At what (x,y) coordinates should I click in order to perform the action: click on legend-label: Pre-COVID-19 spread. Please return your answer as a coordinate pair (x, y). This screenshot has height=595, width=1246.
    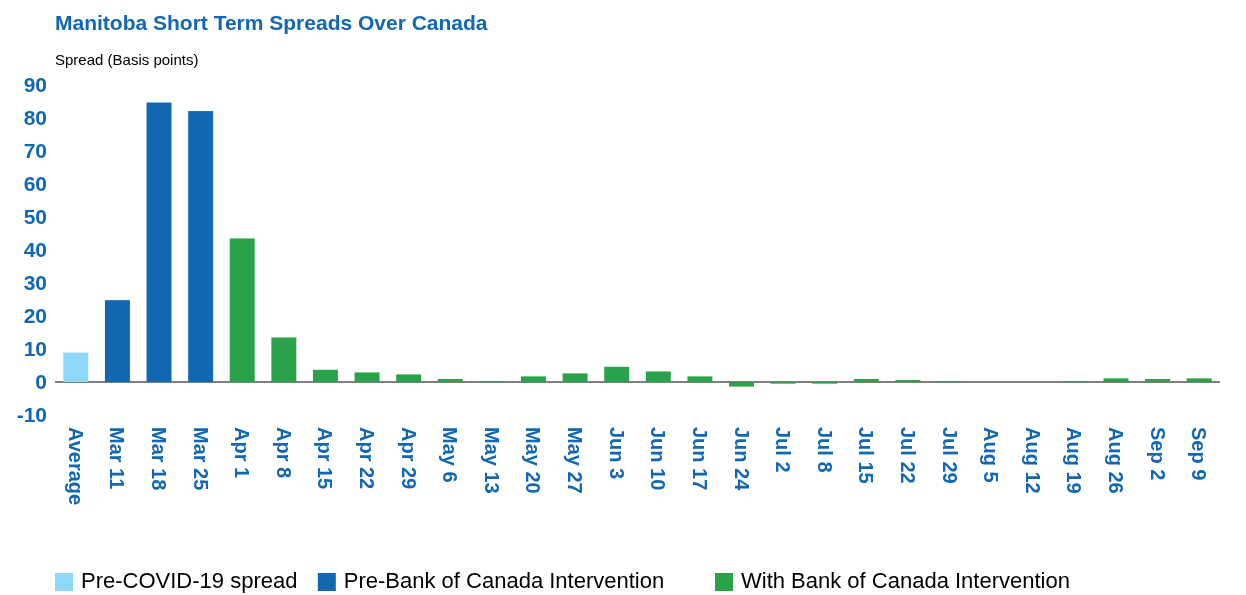
    Looking at the image, I should click on (189, 580).